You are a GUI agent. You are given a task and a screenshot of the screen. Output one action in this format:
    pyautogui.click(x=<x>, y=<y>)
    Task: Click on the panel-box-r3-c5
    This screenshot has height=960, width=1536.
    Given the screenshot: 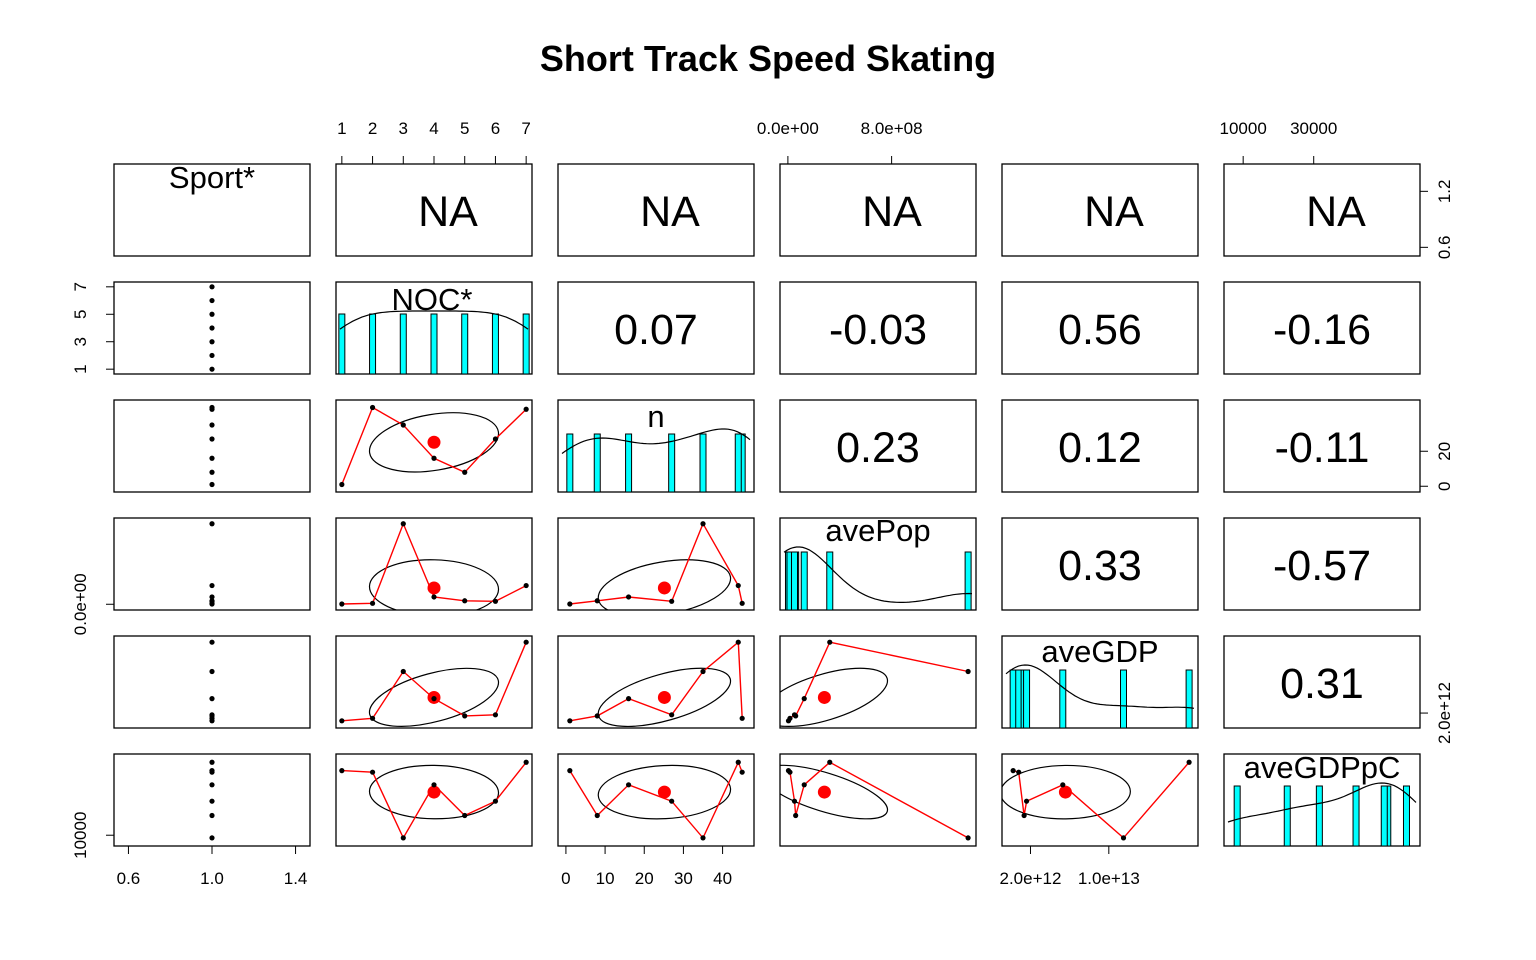 What is the action you would take?
    pyautogui.click(x=1322, y=564)
    